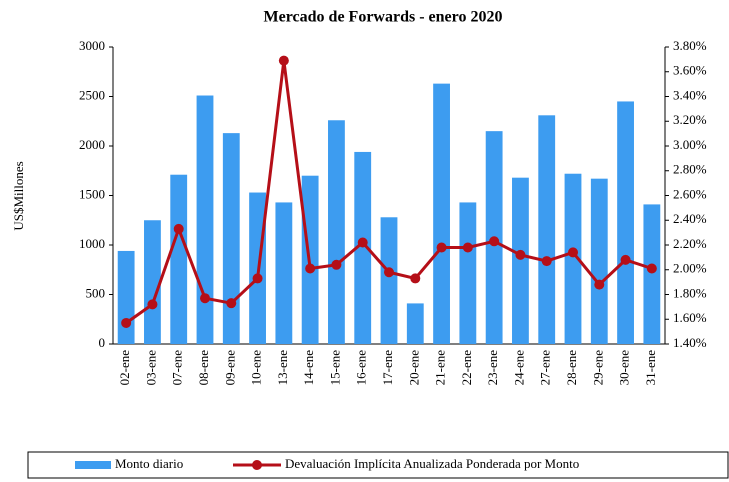  What do you see at coordinates (102, 342) in the screenshot?
I see `y-tick-label: 0` at bounding box center [102, 342].